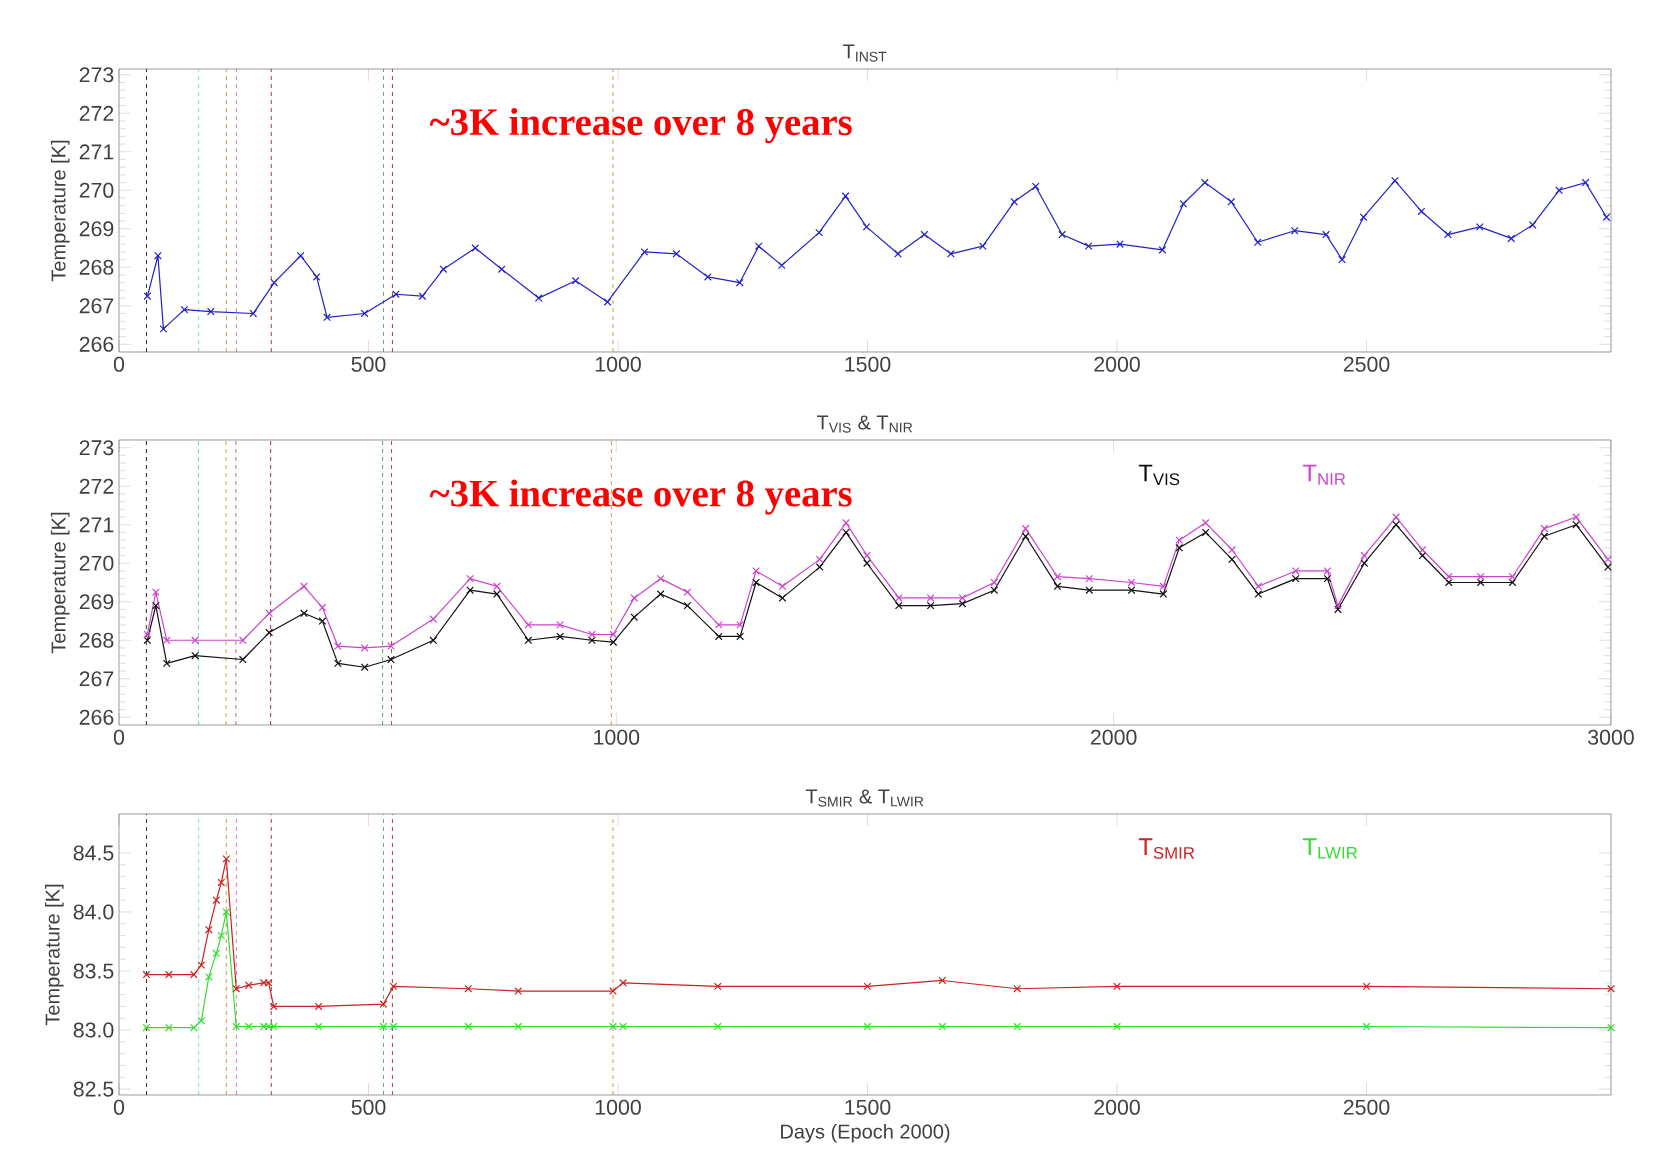 This screenshot has width=1657, height=1162. I want to click on text: T$_{NIR}$, so click(1324, 474).